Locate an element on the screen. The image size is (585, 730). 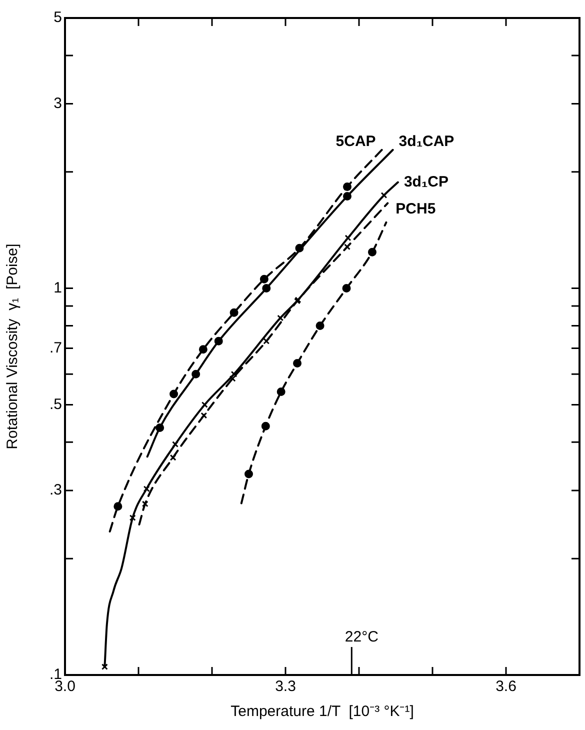
y-tick-label: 5 is located at coordinates (58, 17).